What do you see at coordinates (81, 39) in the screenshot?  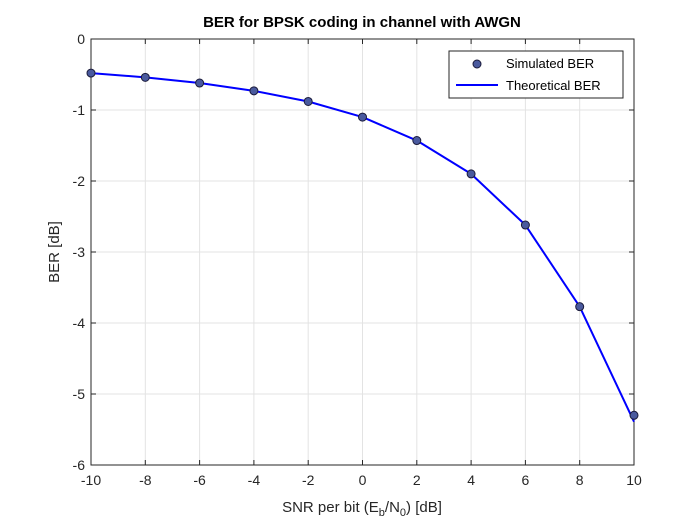 I see `y-tick-label: 0` at bounding box center [81, 39].